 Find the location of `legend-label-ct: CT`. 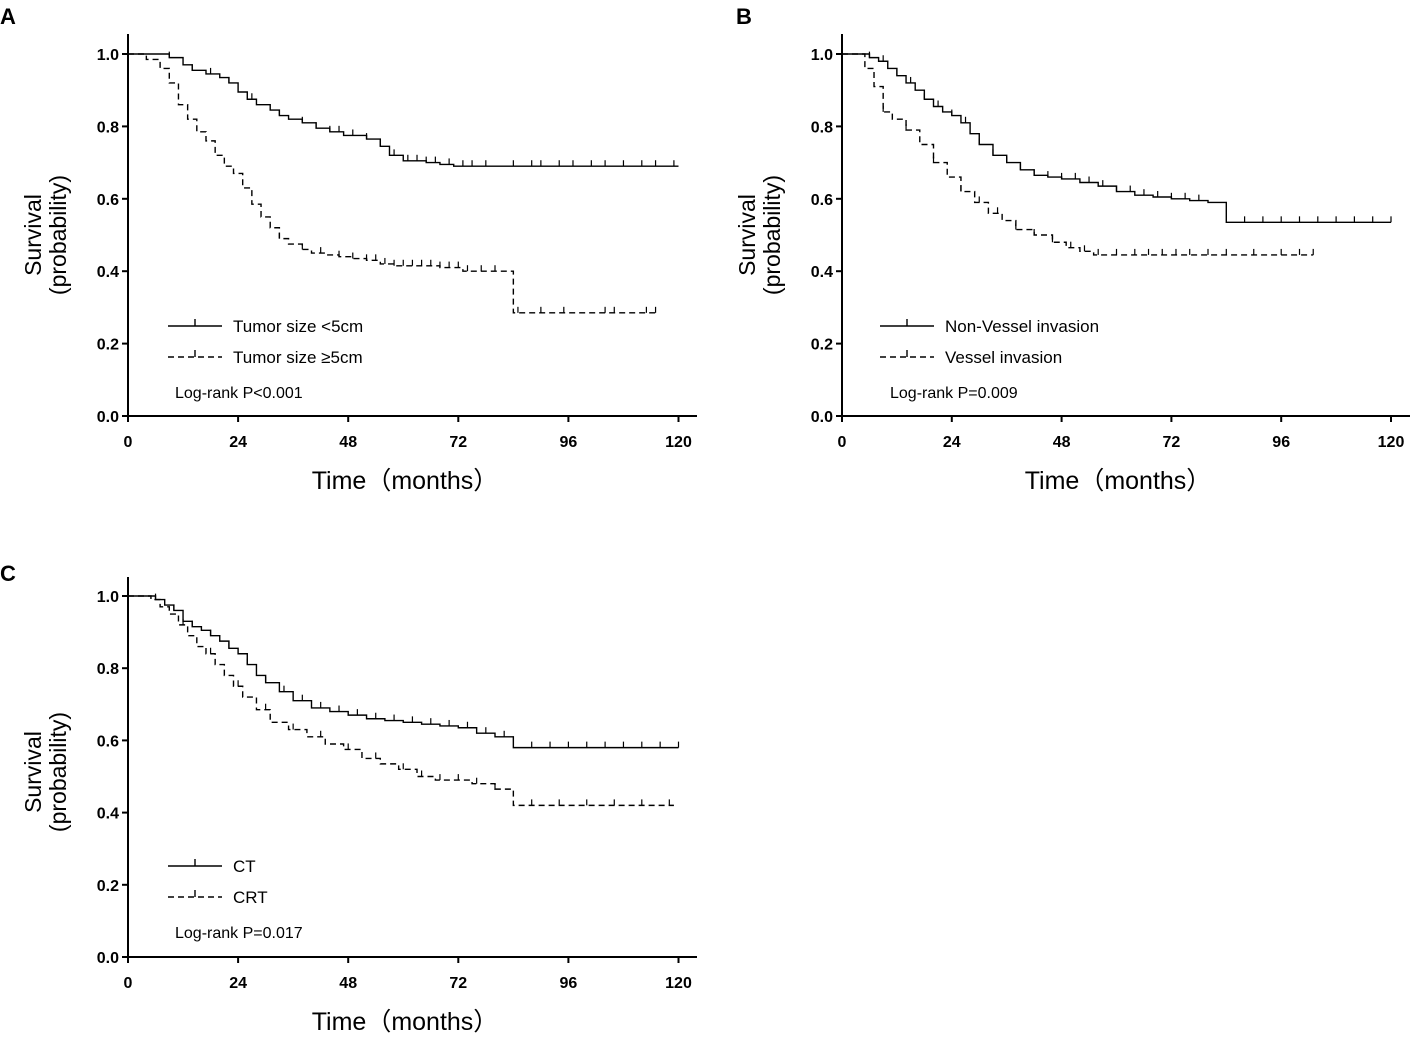

legend-label-ct: CT is located at coordinates (244, 866).